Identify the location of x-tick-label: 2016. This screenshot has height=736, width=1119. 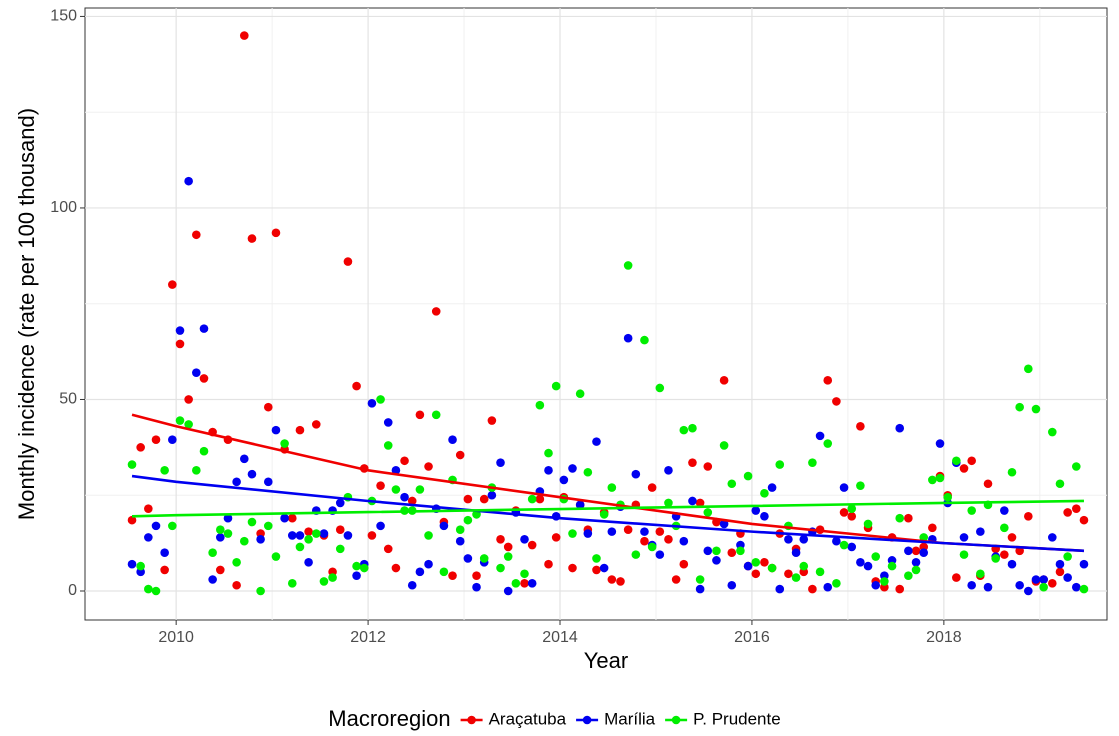
(752, 637).